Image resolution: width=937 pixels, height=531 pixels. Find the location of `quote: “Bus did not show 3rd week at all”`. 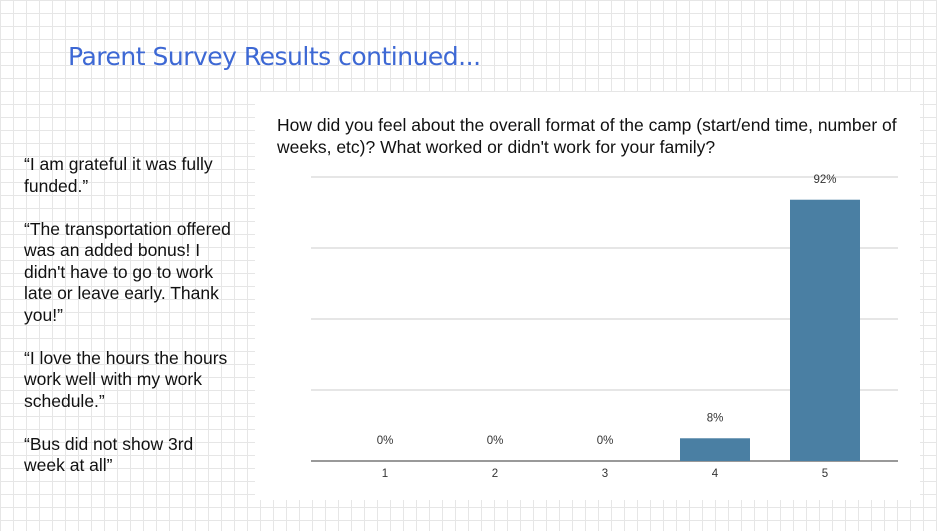

quote: “Bus did not show 3rd week at all” is located at coordinates (109, 454).